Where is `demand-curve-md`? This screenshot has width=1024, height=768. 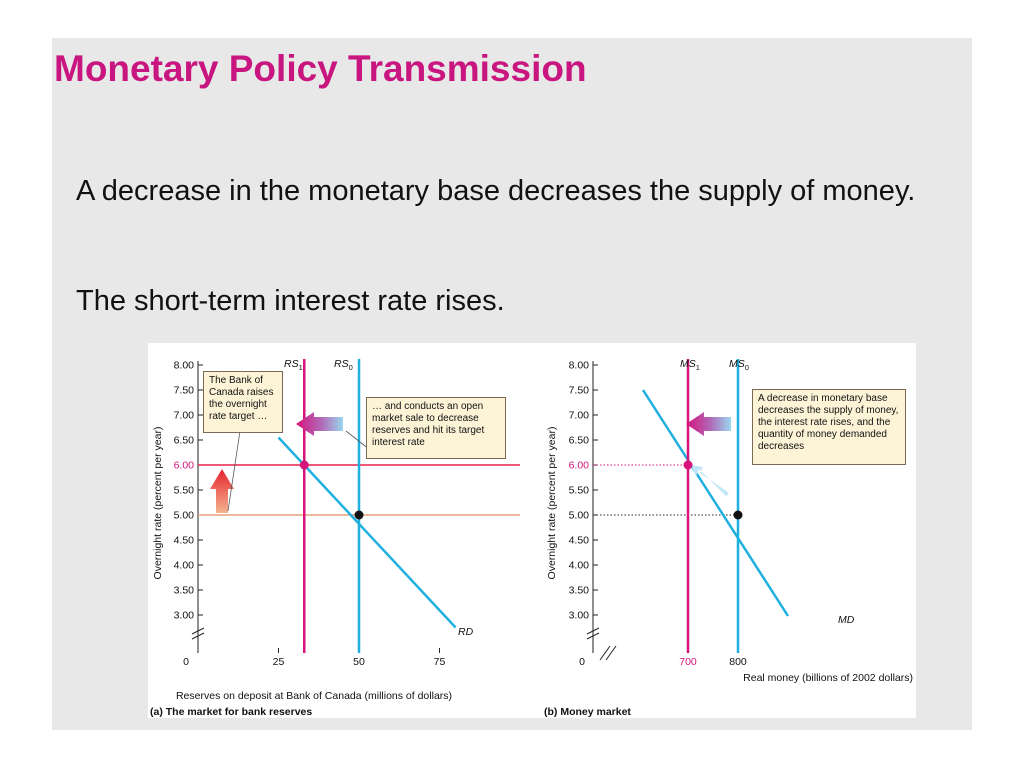
demand-curve-md is located at coordinates (715, 503).